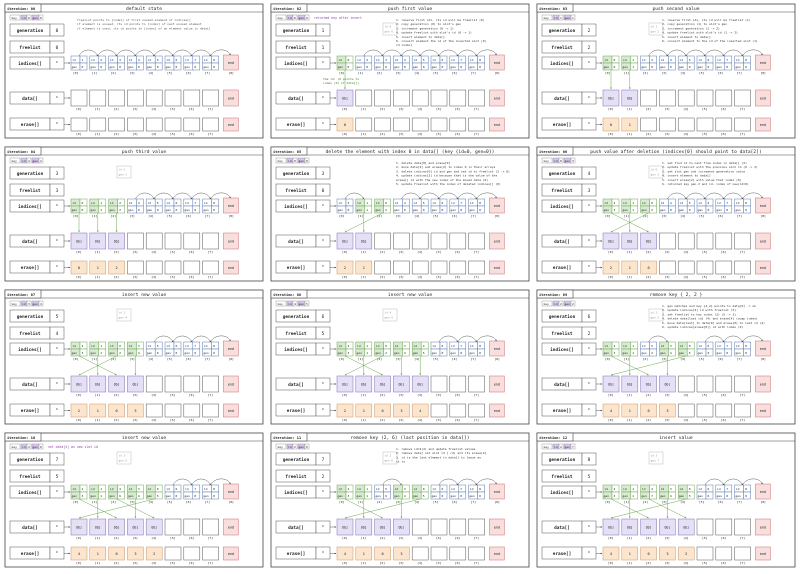 The width and height of the screenshot is (800, 574). I want to click on iteration-label: iteration: 05, so click(287, 152).